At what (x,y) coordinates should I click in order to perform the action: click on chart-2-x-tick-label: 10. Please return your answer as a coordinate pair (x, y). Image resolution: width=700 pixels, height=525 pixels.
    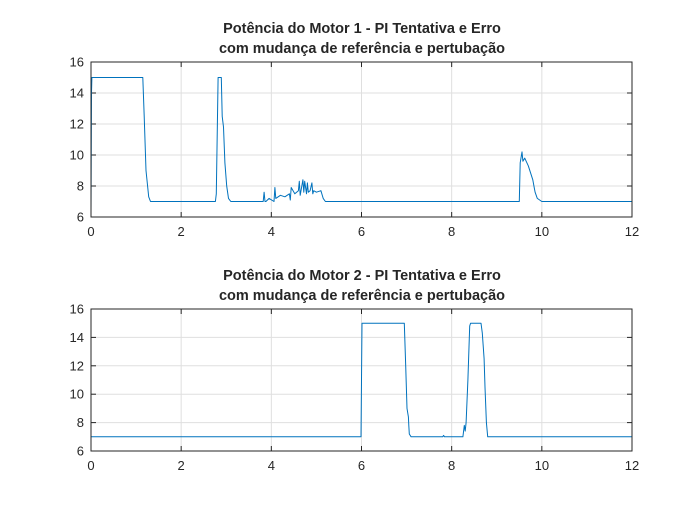
    Looking at the image, I should click on (542, 465).